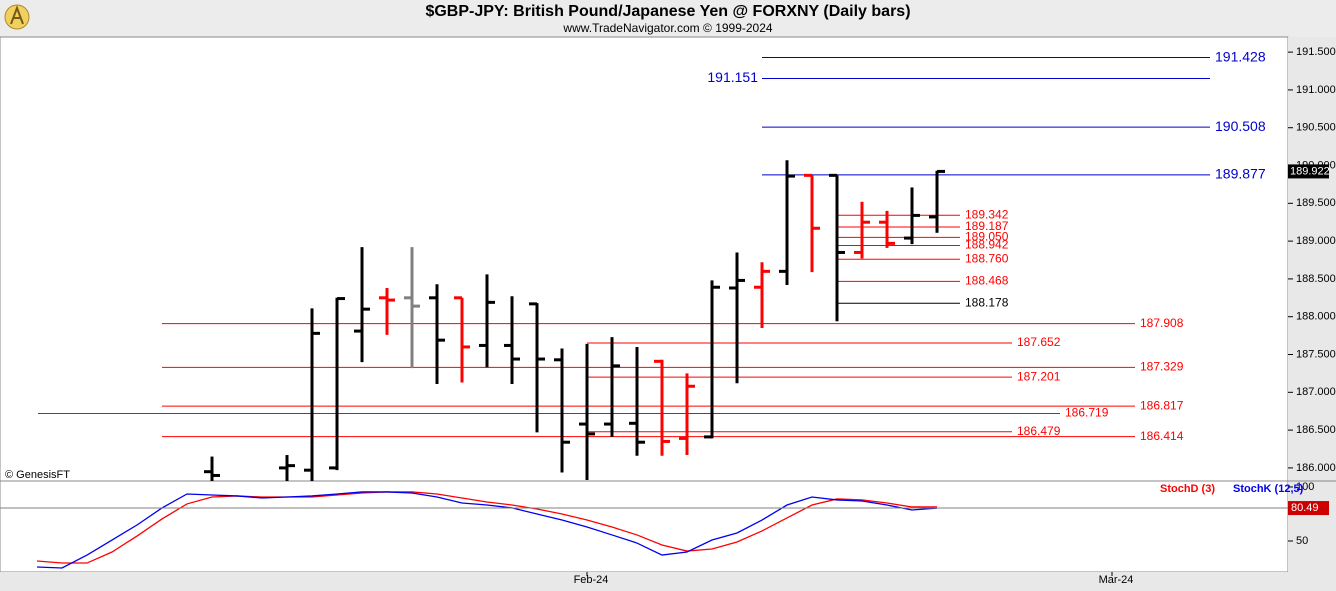 The image size is (1336, 591). What do you see at coordinates (1162, 323) in the screenshot?
I see `level-label: 187.908` at bounding box center [1162, 323].